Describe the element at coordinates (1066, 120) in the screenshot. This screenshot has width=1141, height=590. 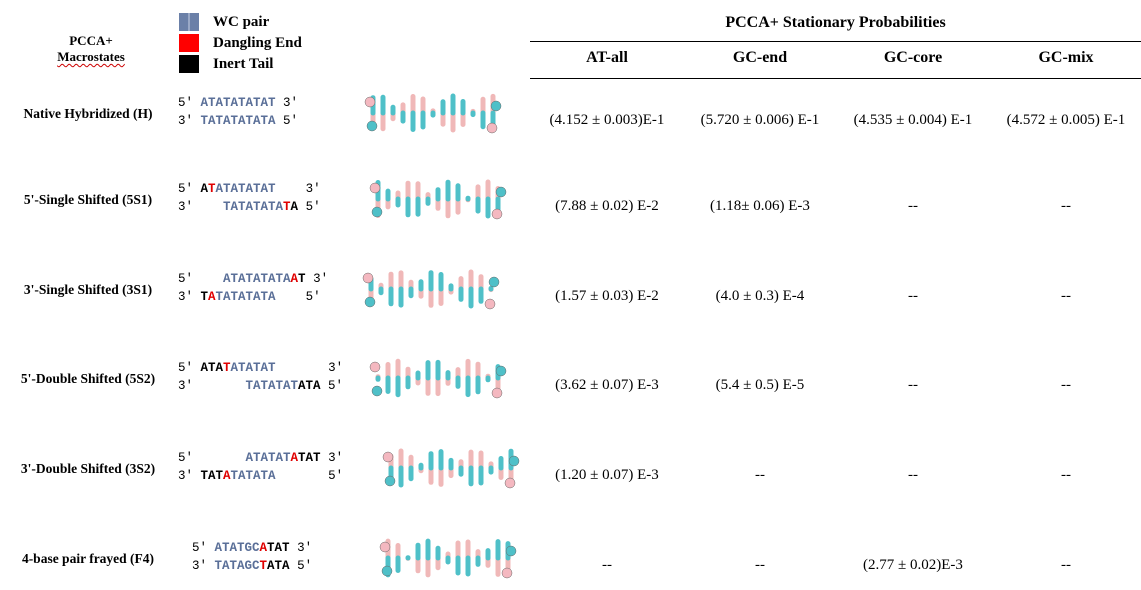
I see `probability-cell: (4.572 ± 0.005) E-1` at that location.